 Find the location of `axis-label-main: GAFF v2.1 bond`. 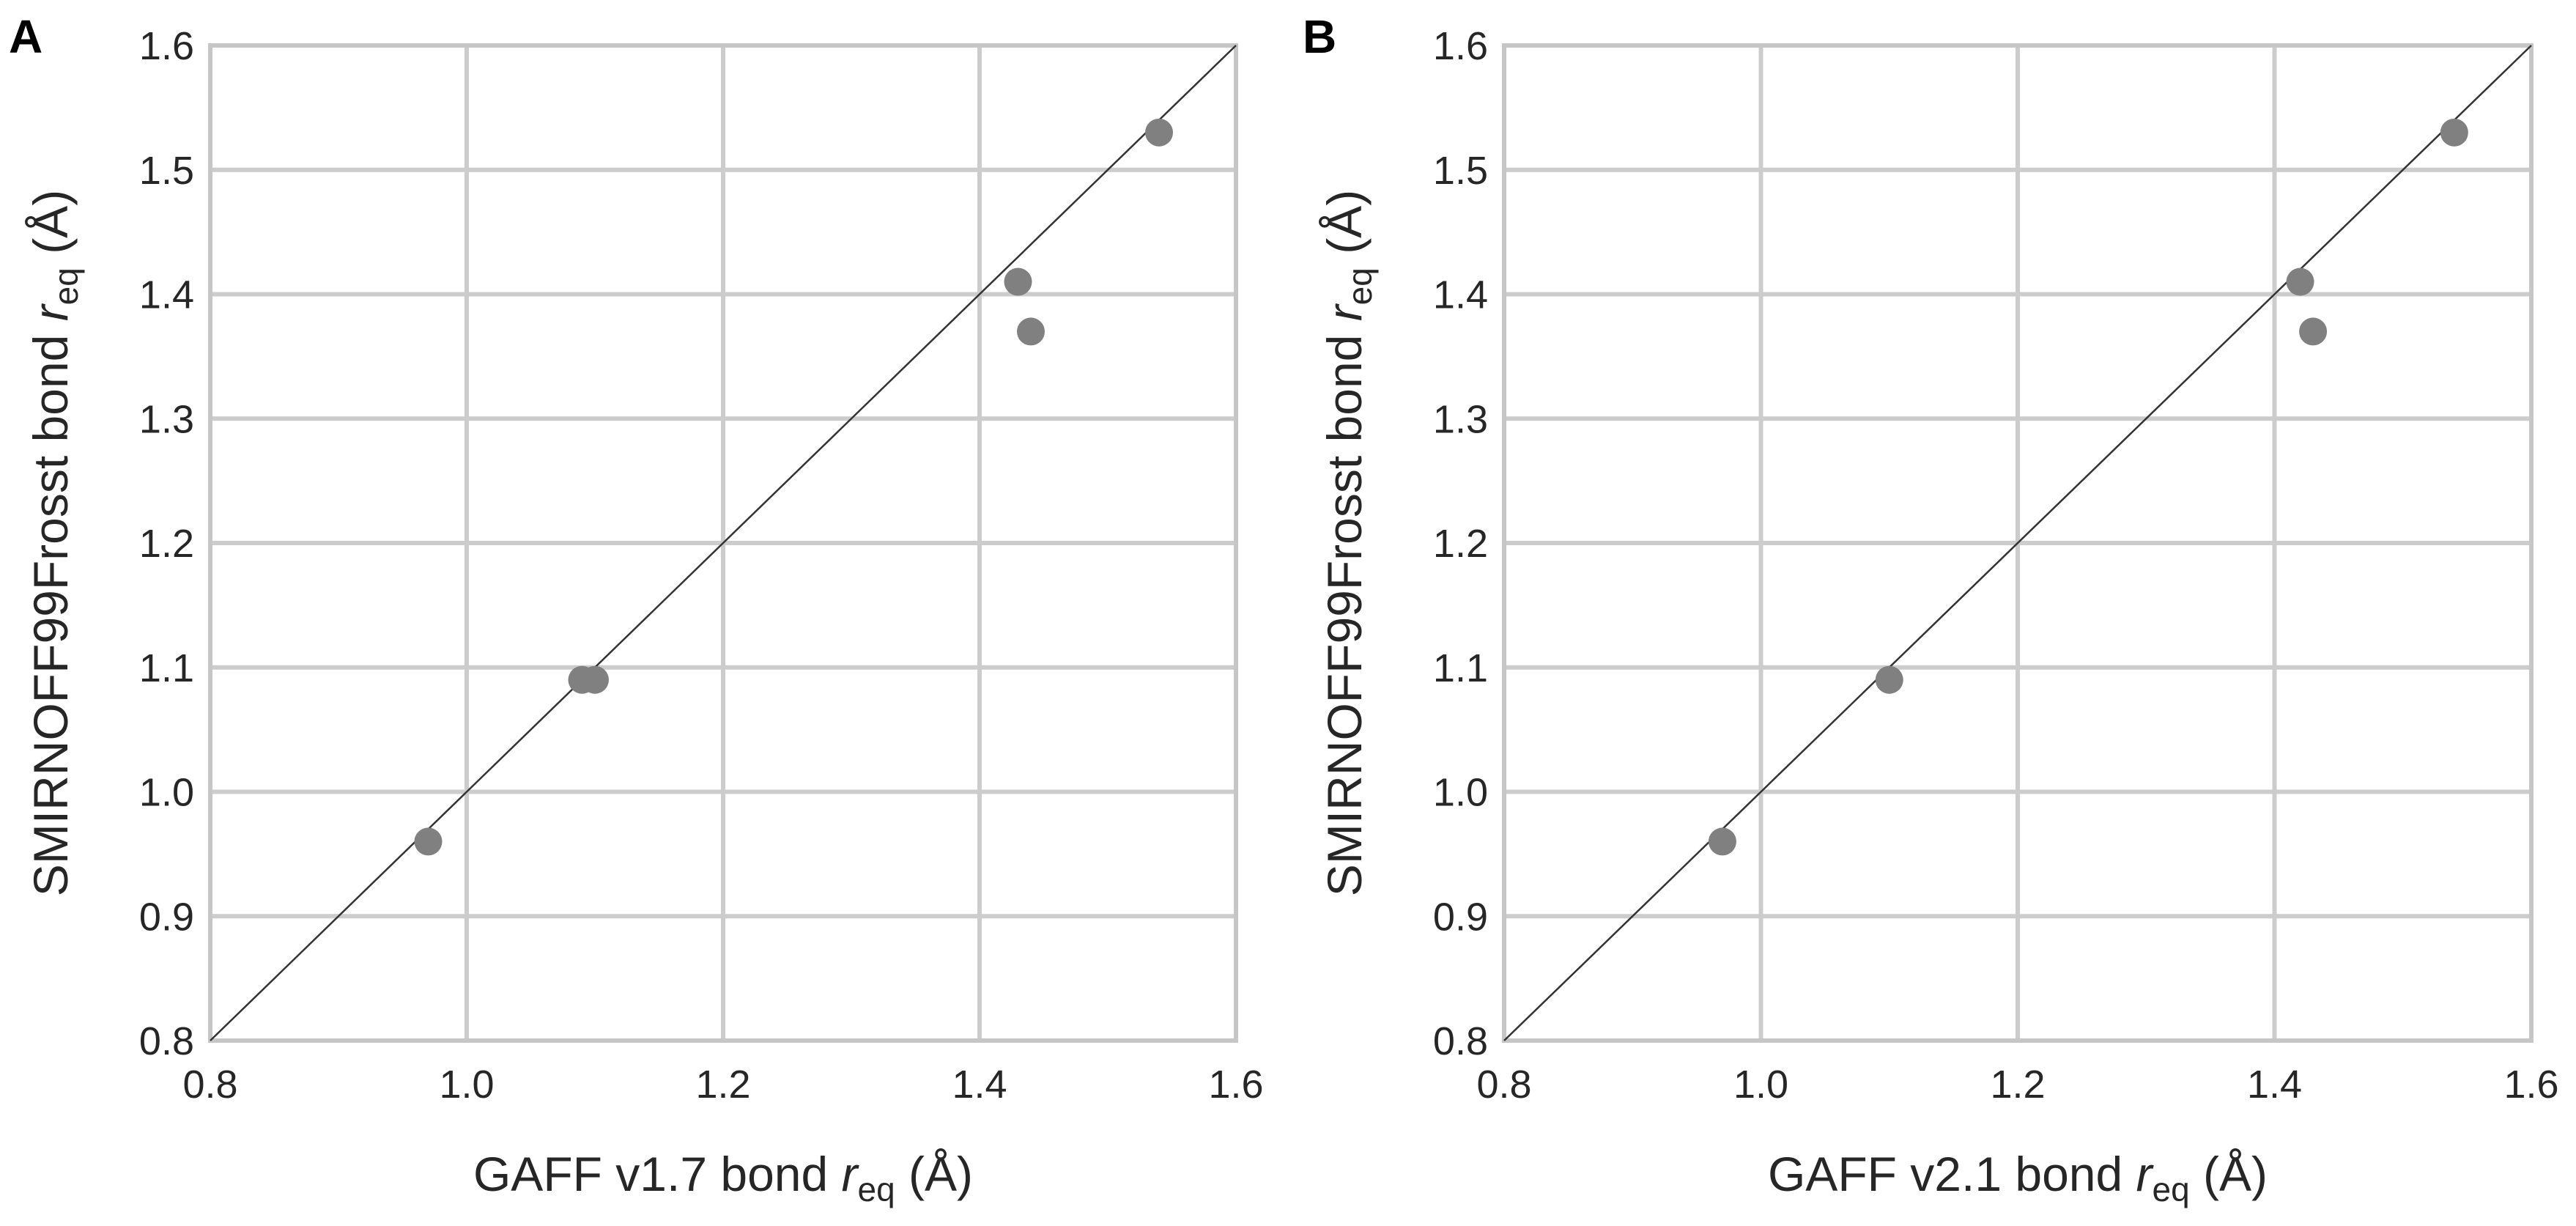

axis-label-main: GAFF v2.1 bond is located at coordinates (1952, 1174).